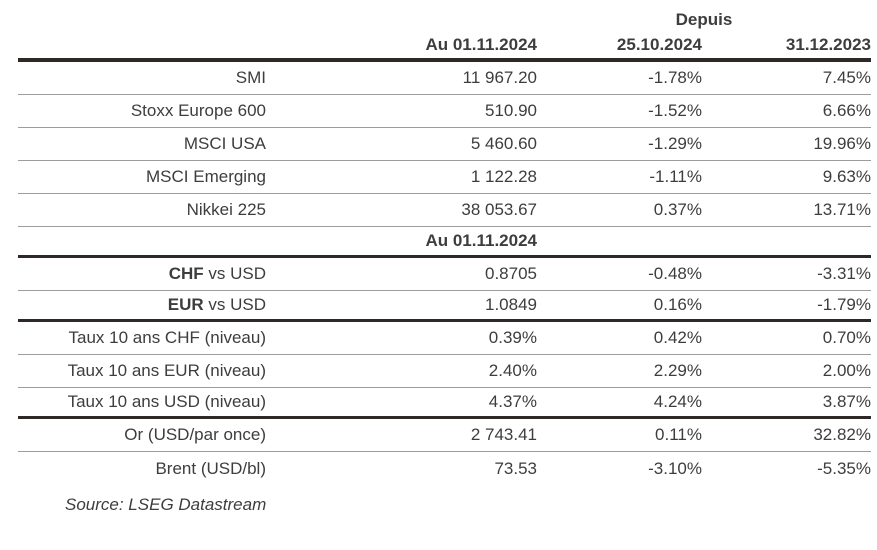 The width and height of the screenshot is (877, 550). Describe the element at coordinates (659, 44) in the screenshot. I see `column-header-prev-date: 25.10.2024` at that location.